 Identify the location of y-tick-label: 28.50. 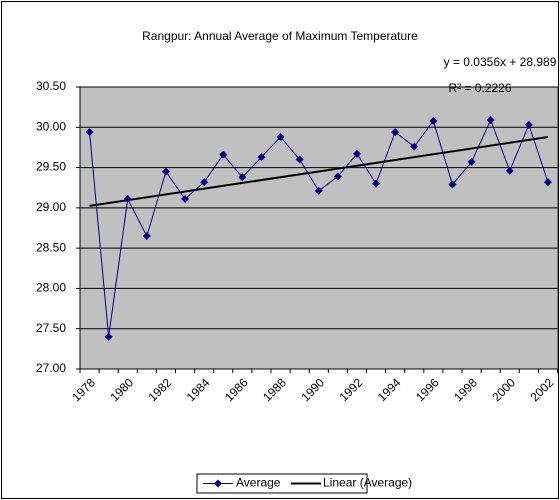
(51, 247).